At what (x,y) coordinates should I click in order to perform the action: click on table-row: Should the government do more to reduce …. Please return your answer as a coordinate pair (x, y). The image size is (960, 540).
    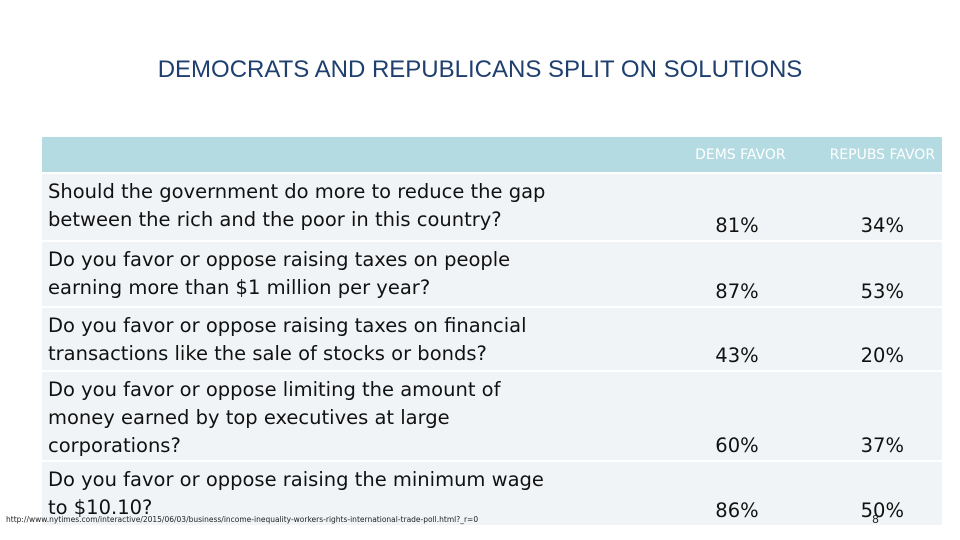
    Looking at the image, I should click on (492, 206).